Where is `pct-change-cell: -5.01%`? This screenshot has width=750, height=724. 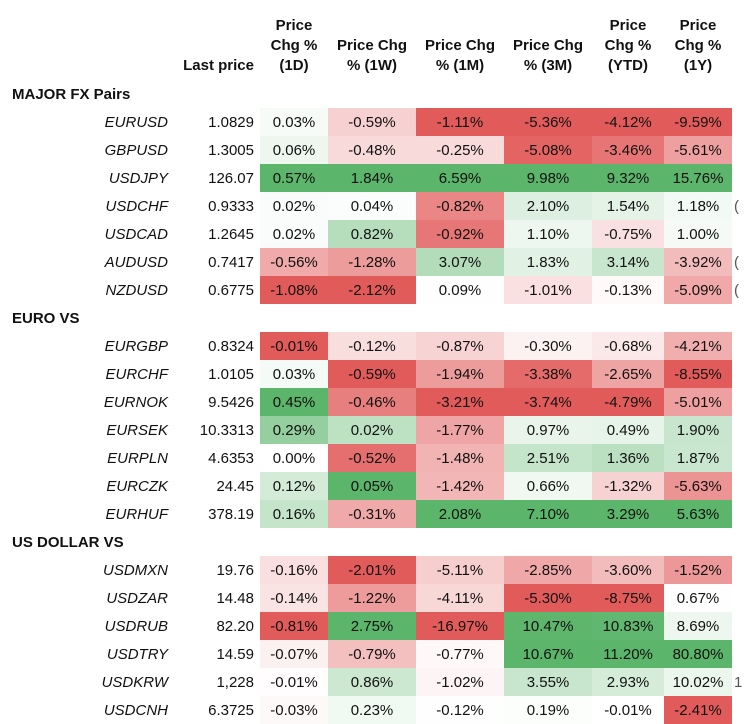 pct-change-cell: -5.01% is located at coordinates (698, 402).